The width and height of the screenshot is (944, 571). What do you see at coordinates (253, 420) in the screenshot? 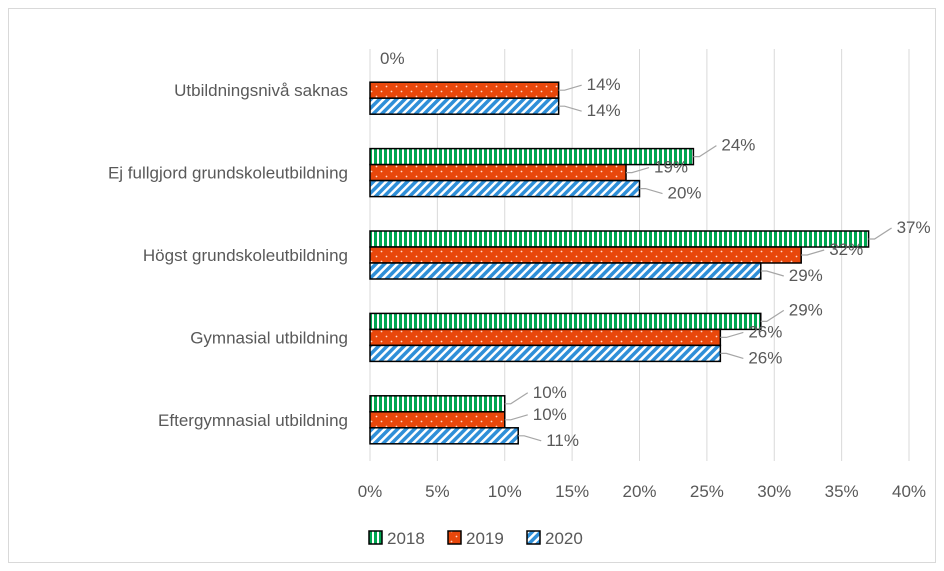
I see `category-label: Eftergymnasial utbildning` at bounding box center [253, 420].